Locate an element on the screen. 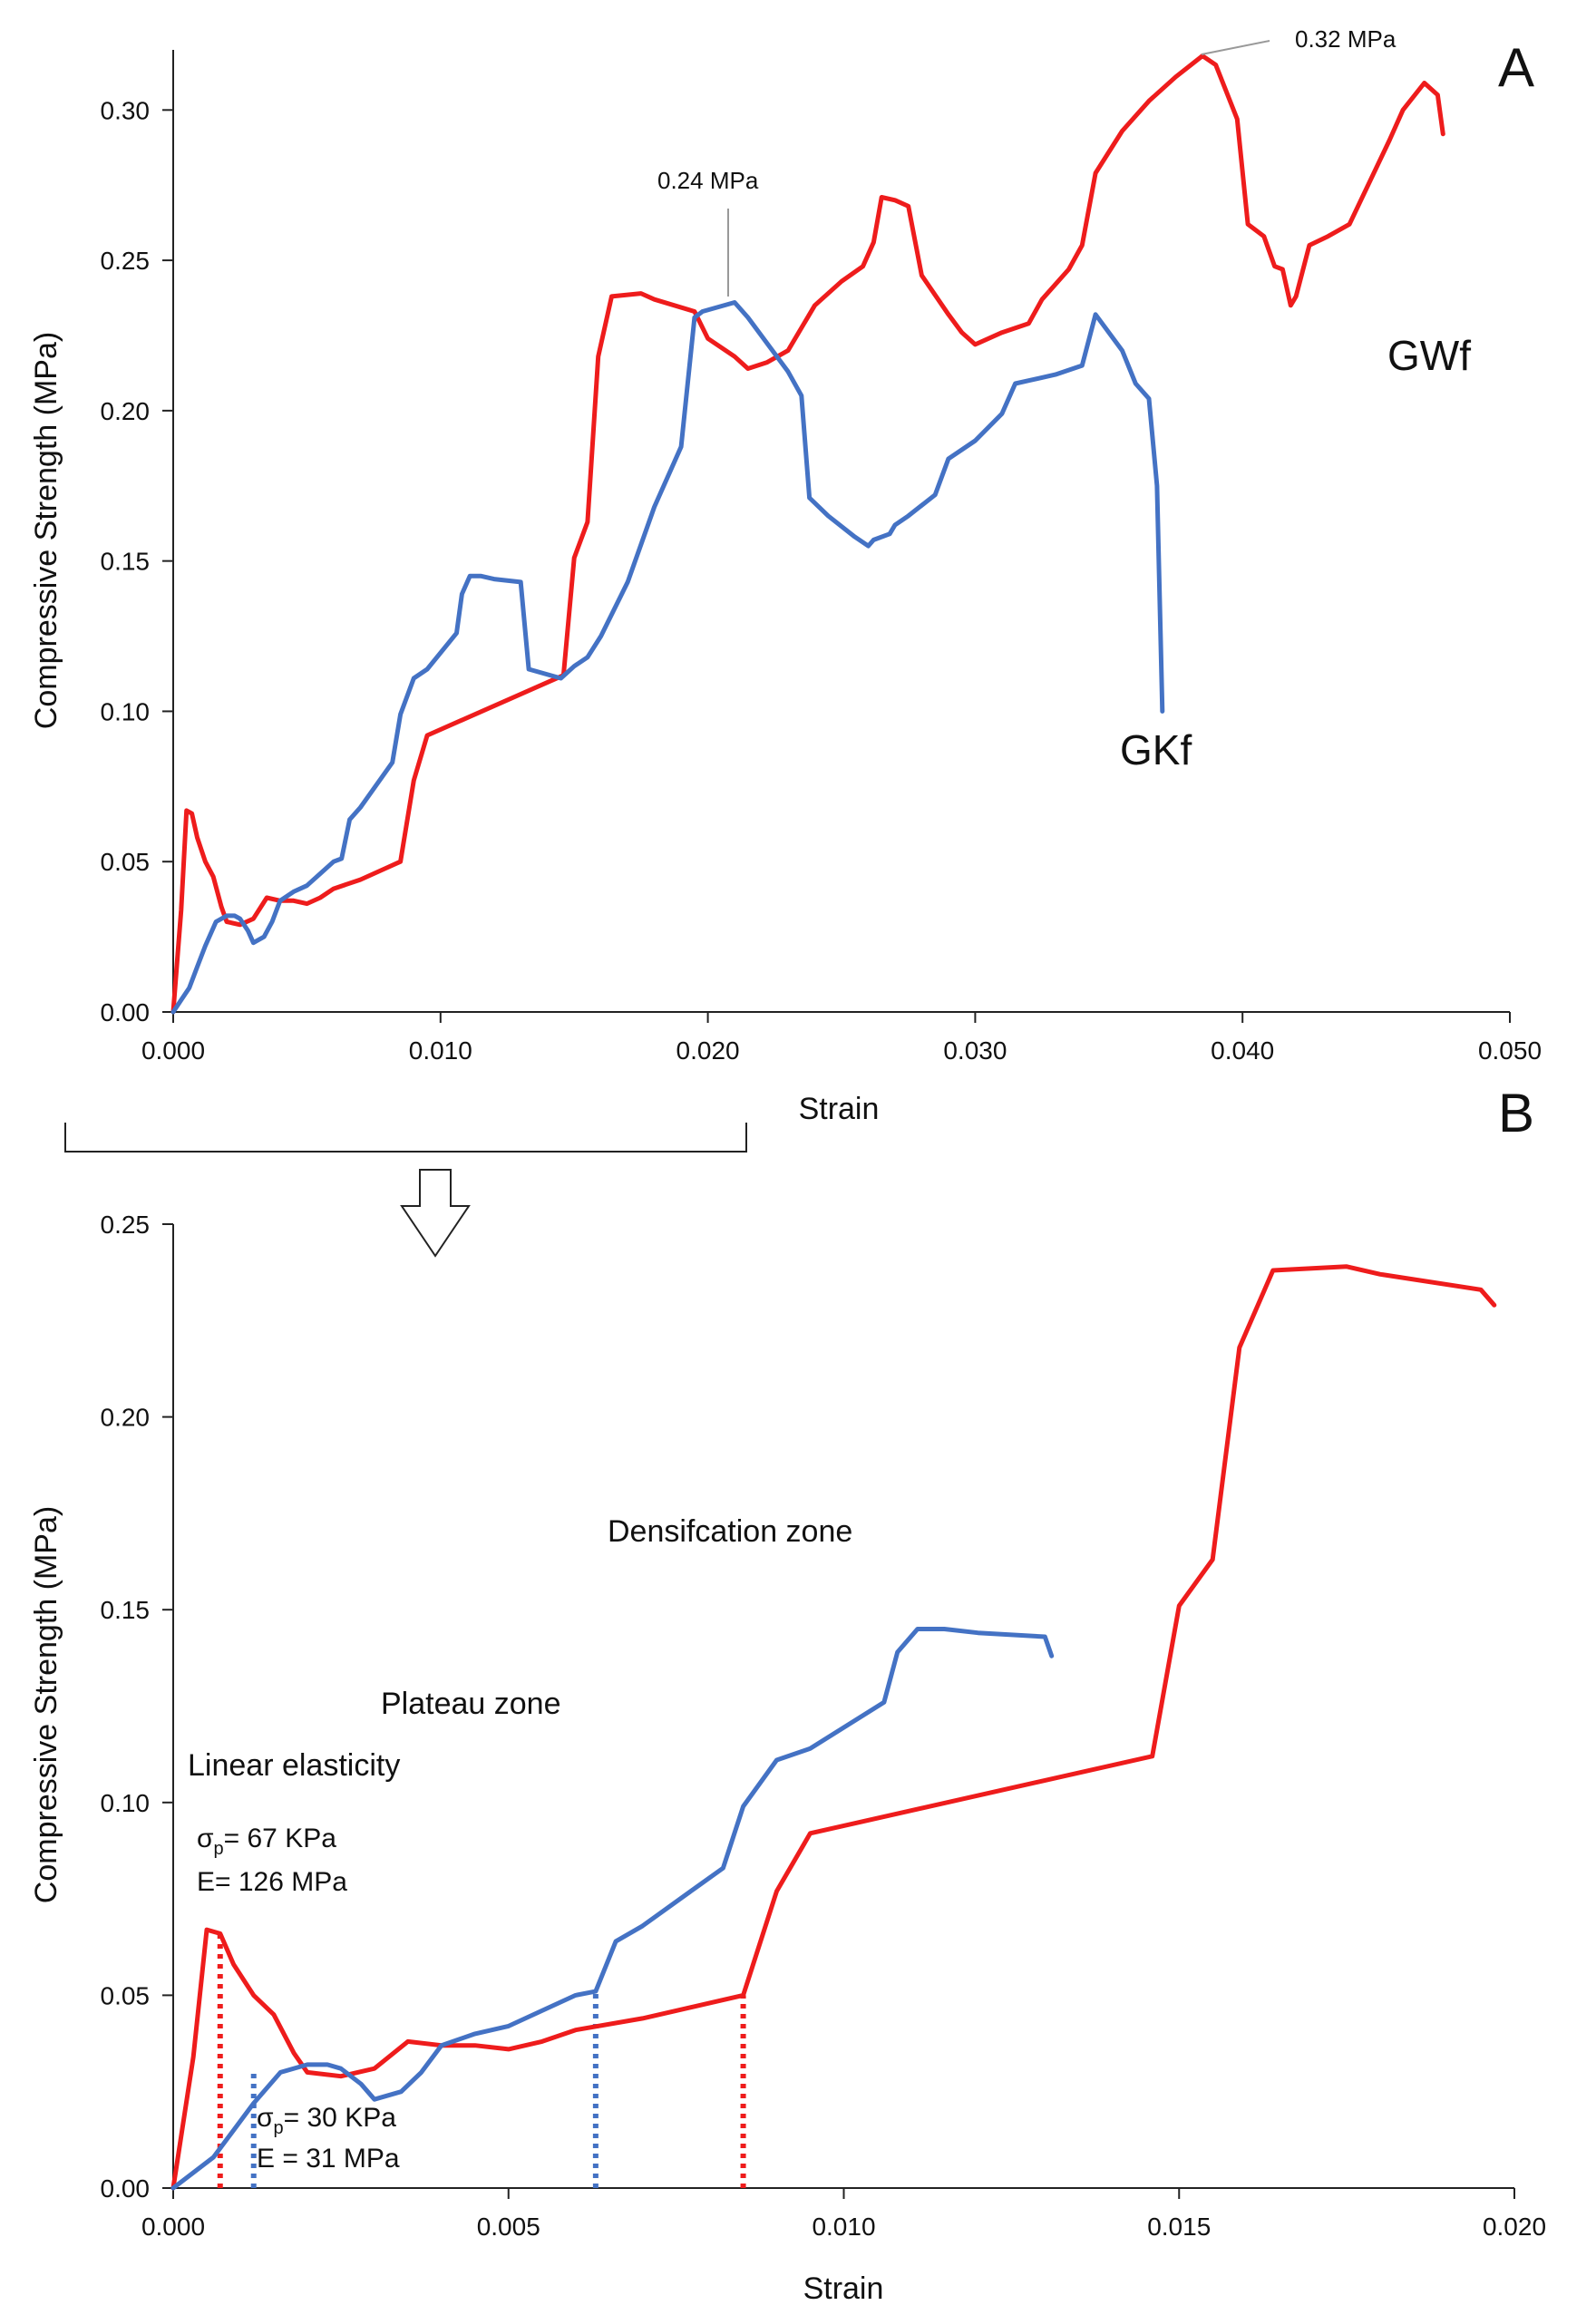 The height and width of the screenshot is (2315, 1596). series-line-gkf is located at coordinates (612, 1909).